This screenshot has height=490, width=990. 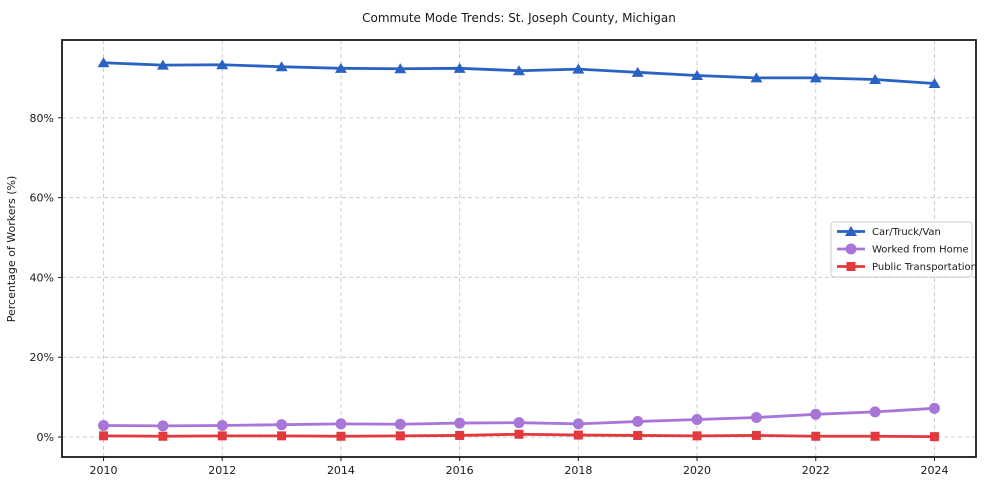 I want to click on series-car-truck-van, so click(x=519, y=72).